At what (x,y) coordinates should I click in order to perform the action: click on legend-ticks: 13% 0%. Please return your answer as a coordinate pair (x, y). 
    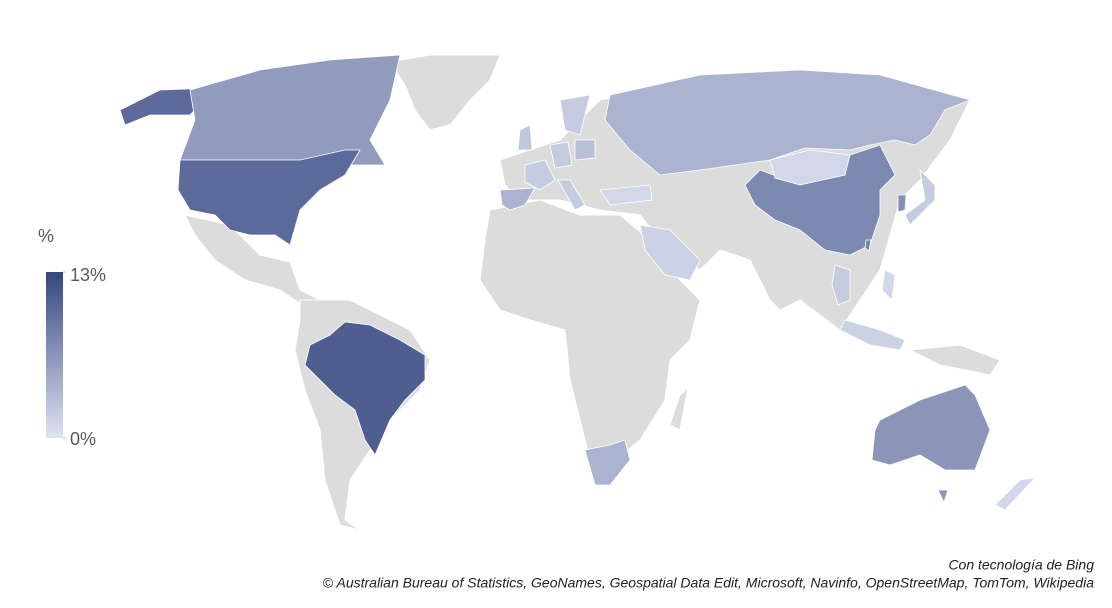
    Looking at the image, I should click on (84, 357).